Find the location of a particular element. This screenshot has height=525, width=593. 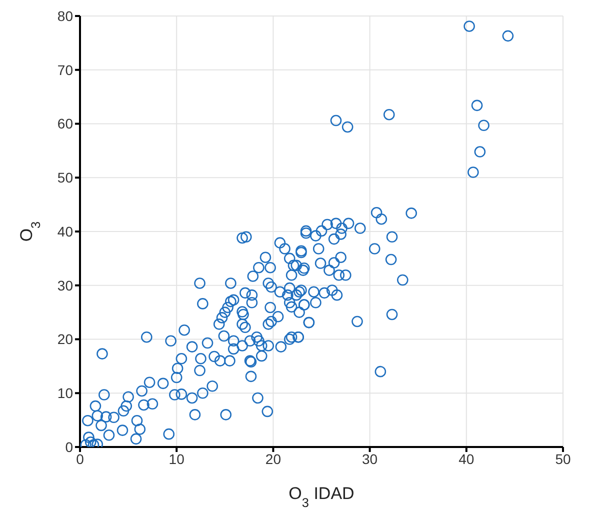

y-tick-label: 10 is located at coordinates (65, 393).